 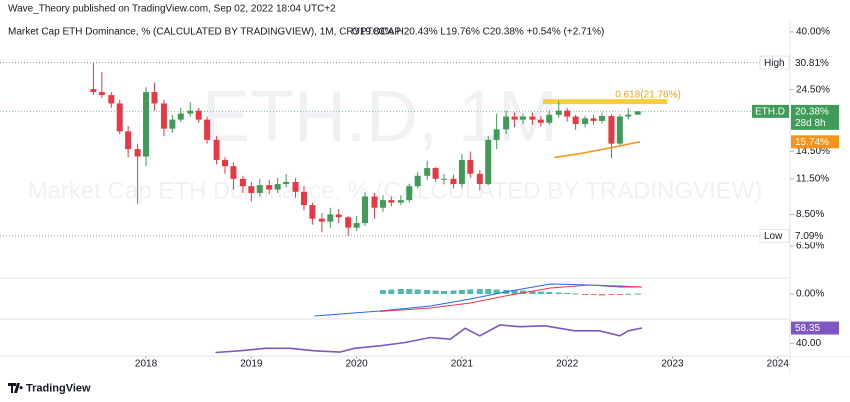 What do you see at coordinates (648, 94) in the screenshot?
I see `fib-label: 0.618(21.76%)` at bounding box center [648, 94].